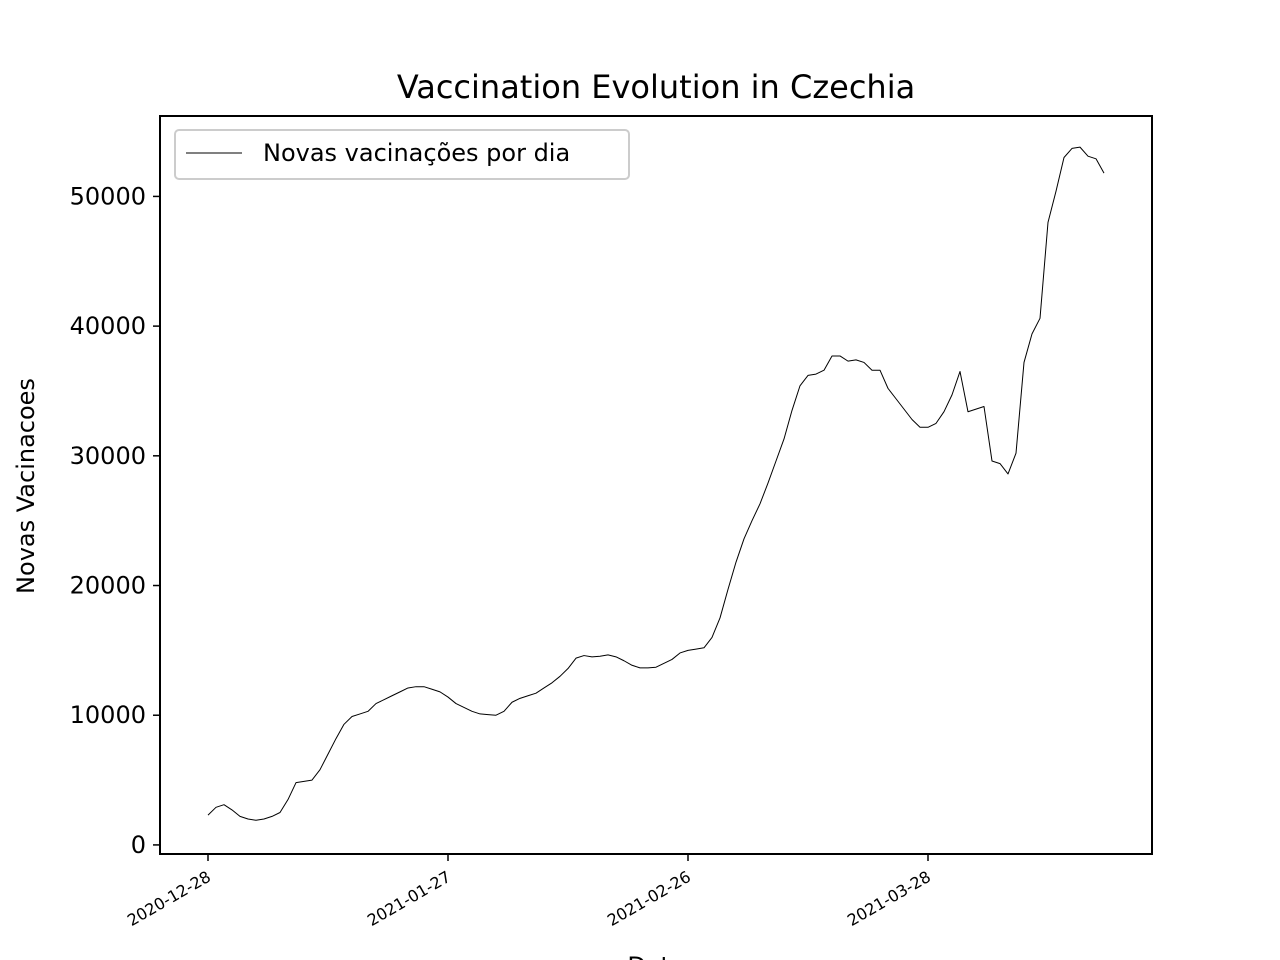 This screenshot has width=1280, height=960. I want to click on y-tick-label: 0, so click(138, 845).